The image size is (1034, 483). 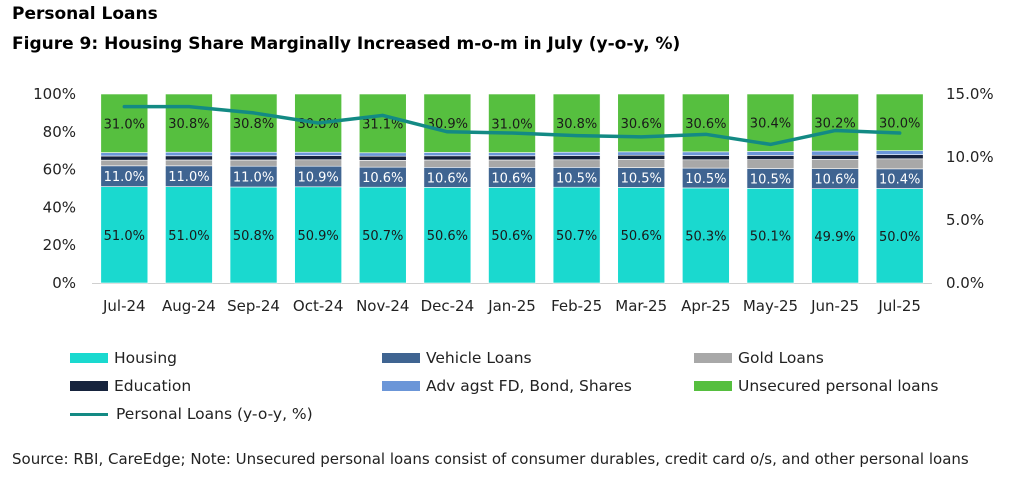 What do you see at coordinates (970, 157) in the screenshot?
I see `y-right-tick-label: 10.0%` at bounding box center [970, 157].